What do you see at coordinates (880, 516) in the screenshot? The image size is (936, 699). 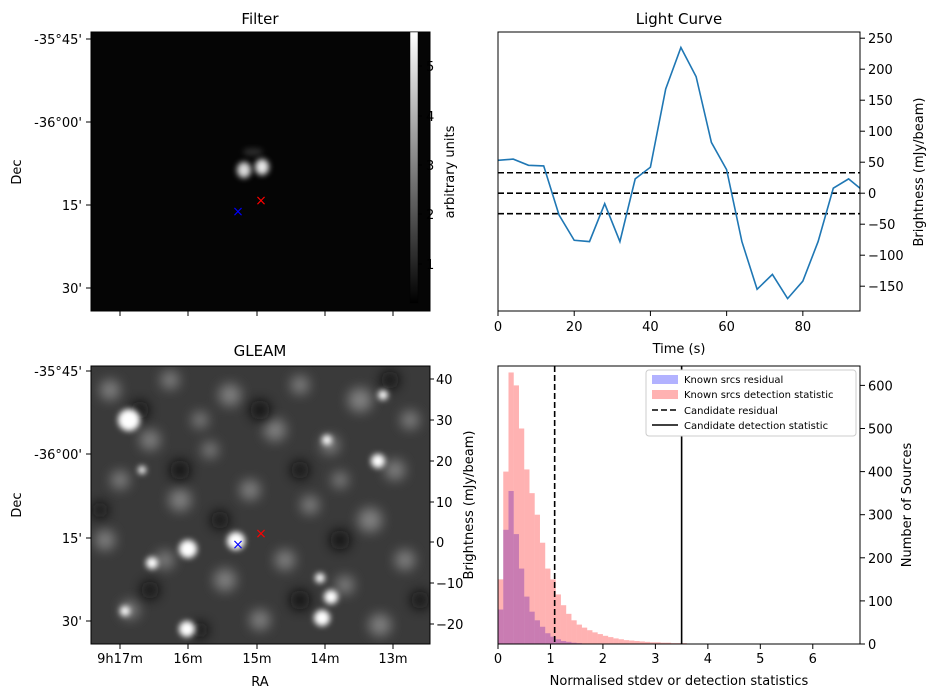 I see `y-tick-label: 300` at bounding box center [880, 516].